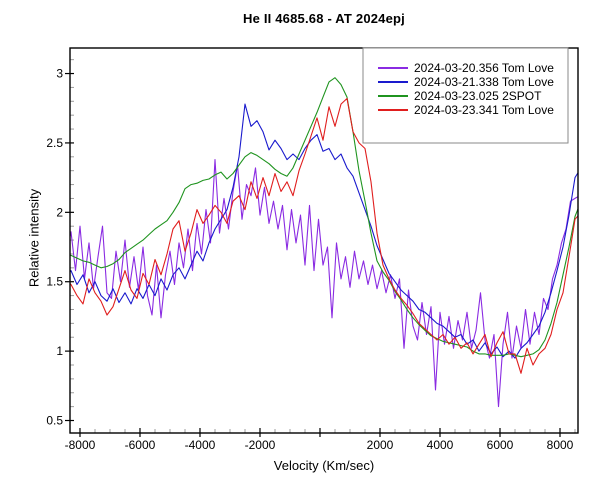 Image resolution: width=600 pixels, height=500 pixels. I want to click on legend-box, so click(465, 95).